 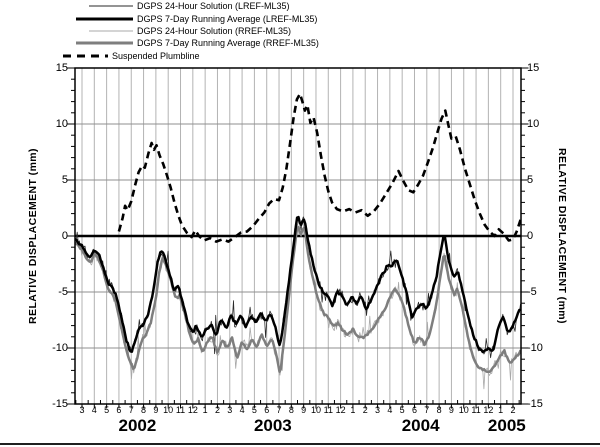 What do you see at coordinates (98, 6) in the screenshot?
I see `legend-line-thin-black-icon` at bounding box center [98, 6].